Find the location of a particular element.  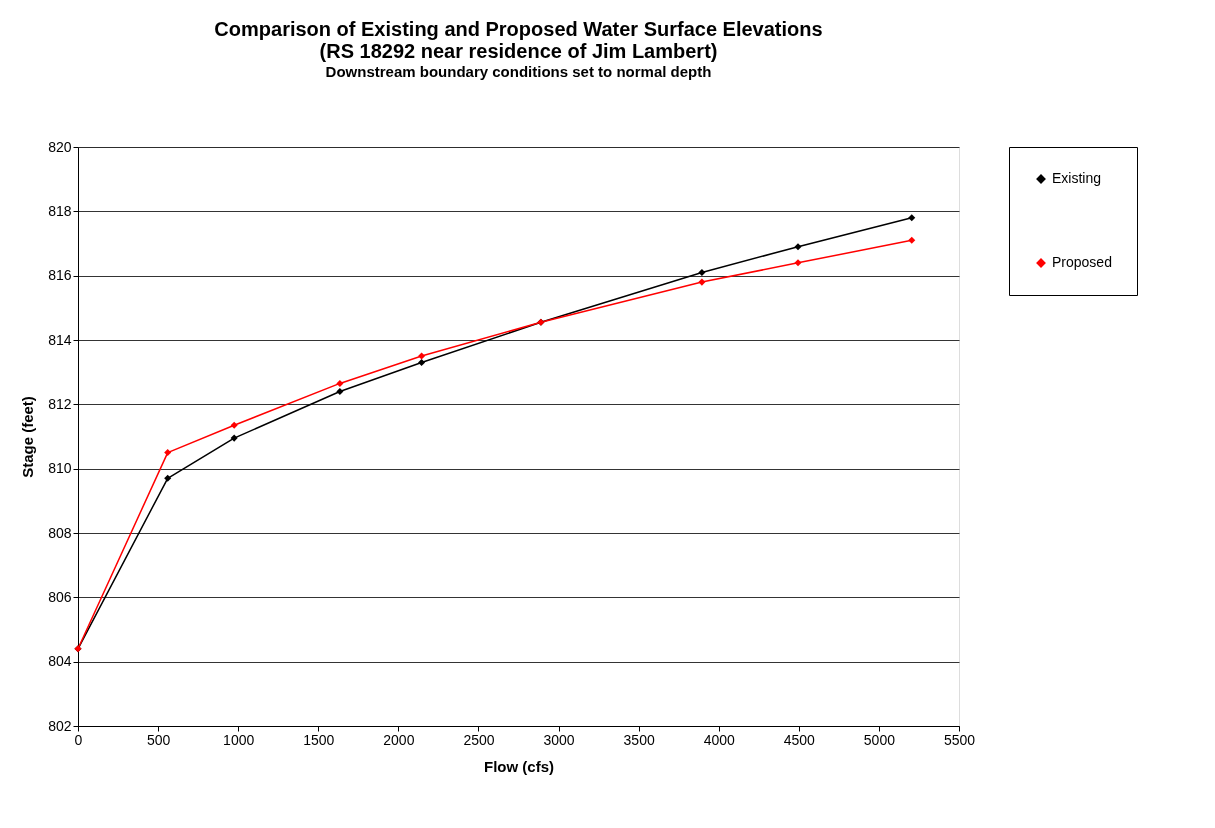

legend-label: Proposed is located at coordinates (1082, 262).